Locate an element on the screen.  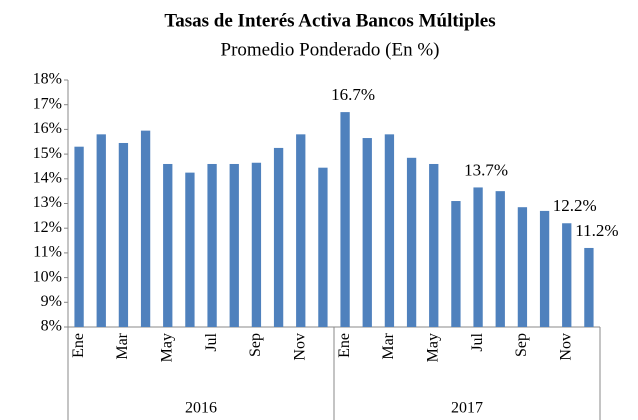
group-label: 2016 is located at coordinates (201, 408).